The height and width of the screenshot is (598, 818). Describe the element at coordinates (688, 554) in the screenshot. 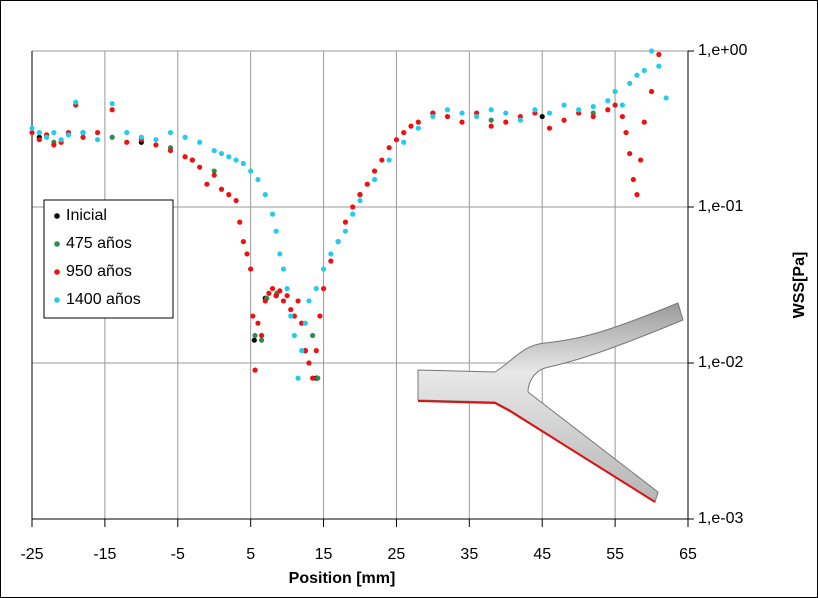

I see `x-tick-label: 65` at that location.